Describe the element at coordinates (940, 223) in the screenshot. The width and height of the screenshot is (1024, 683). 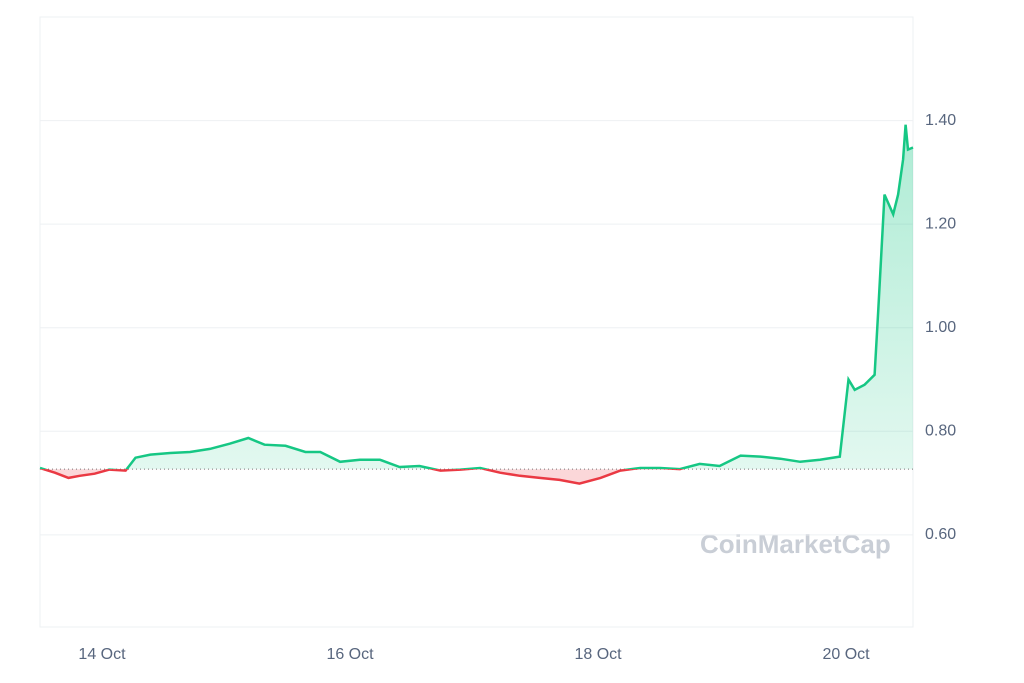
I see `y-tick-label: 1.20` at that location.